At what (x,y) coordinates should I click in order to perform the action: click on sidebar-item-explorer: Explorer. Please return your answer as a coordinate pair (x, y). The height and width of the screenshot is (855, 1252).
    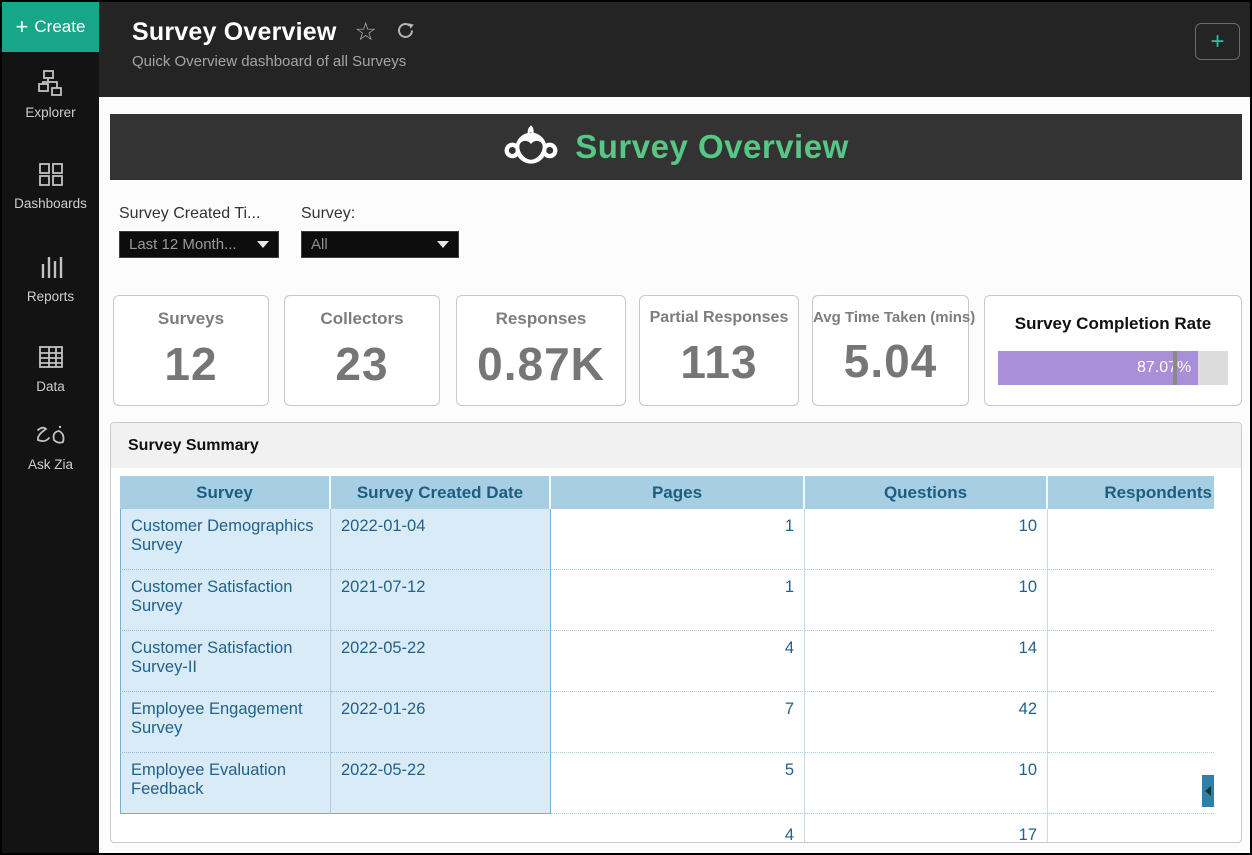
    Looking at the image, I should click on (50, 94).